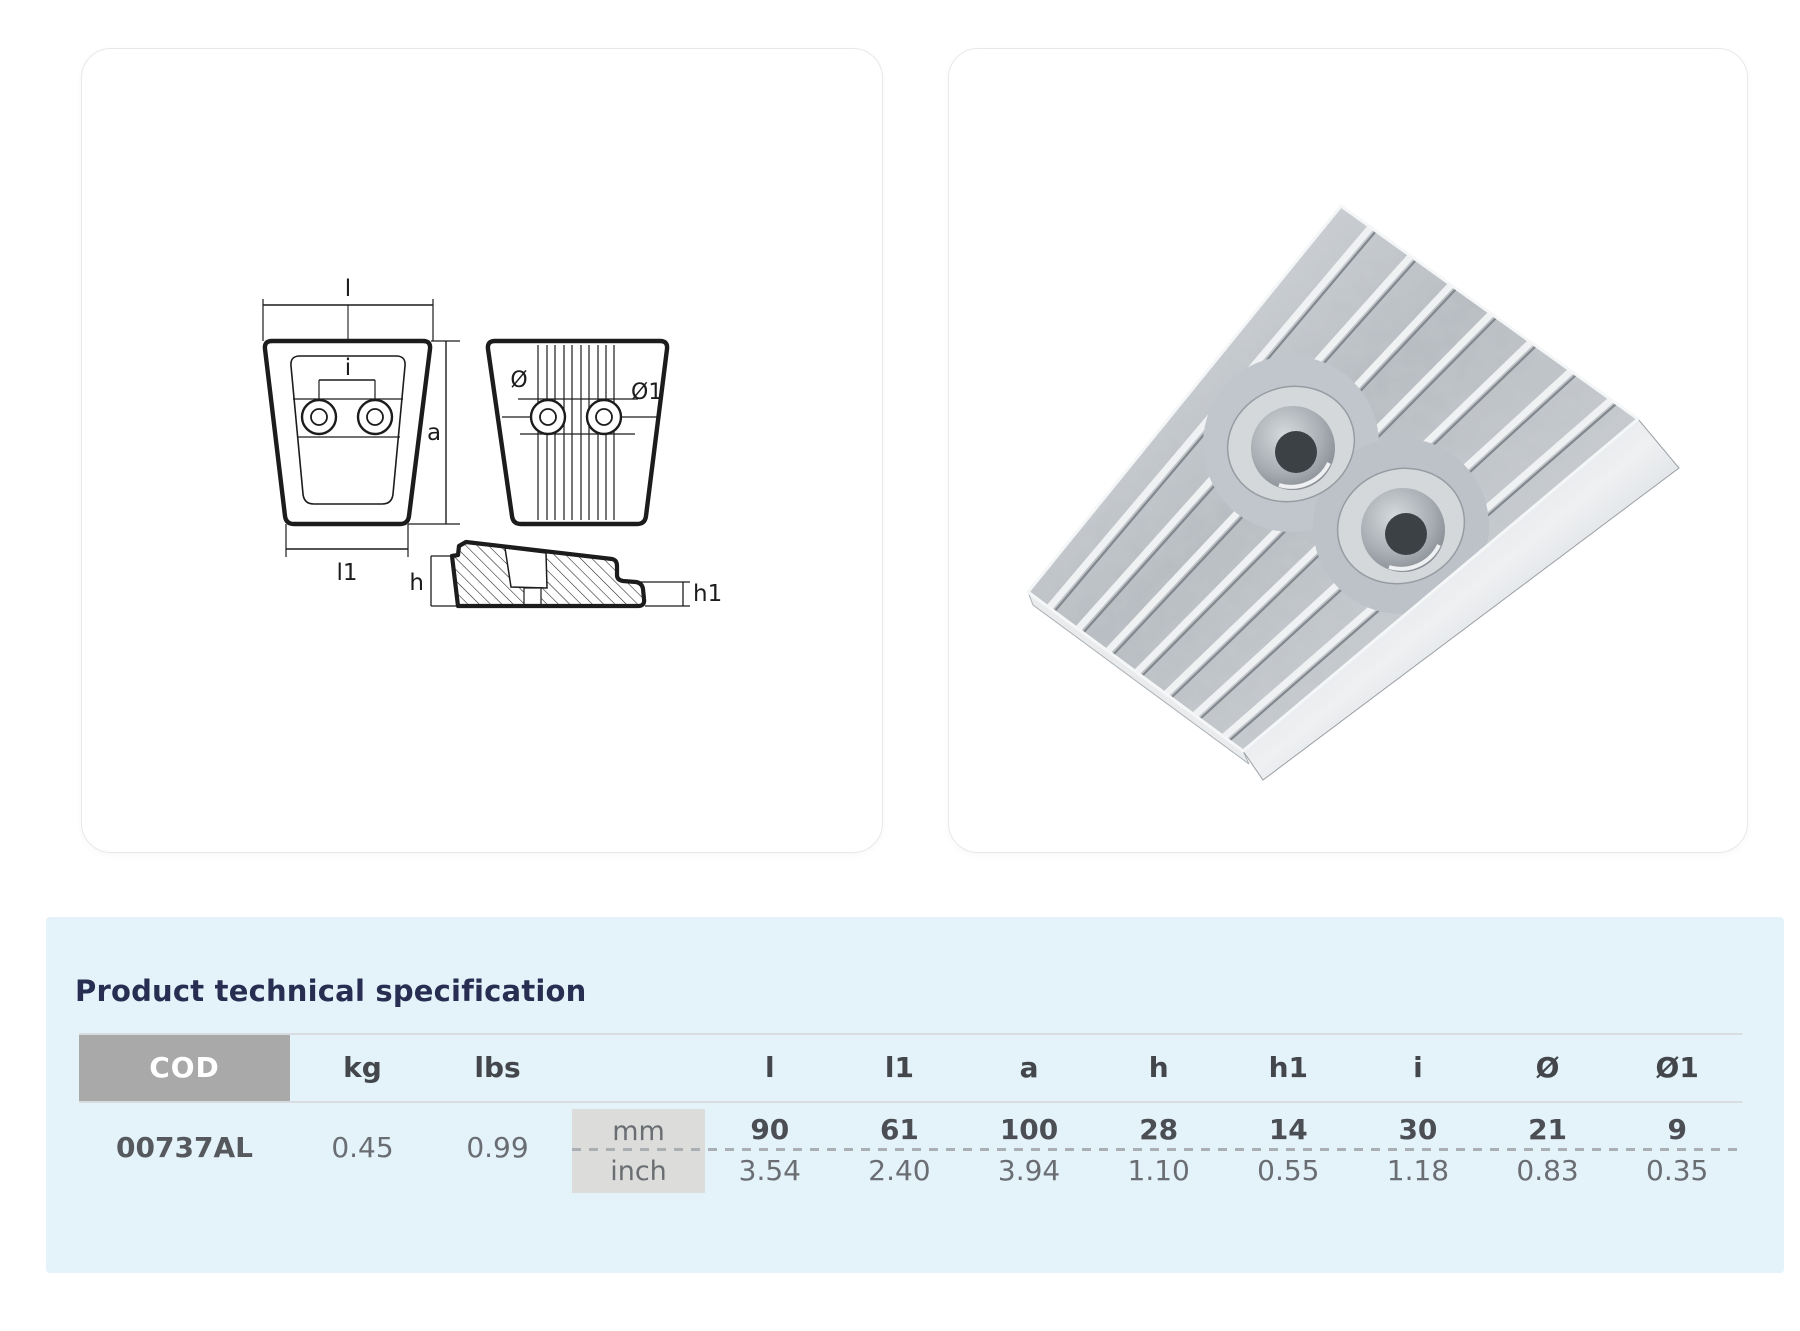  What do you see at coordinates (638, 1171) in the screenshot?
I see `unit-label-inch: inch` at bounding box center [638, 1171].